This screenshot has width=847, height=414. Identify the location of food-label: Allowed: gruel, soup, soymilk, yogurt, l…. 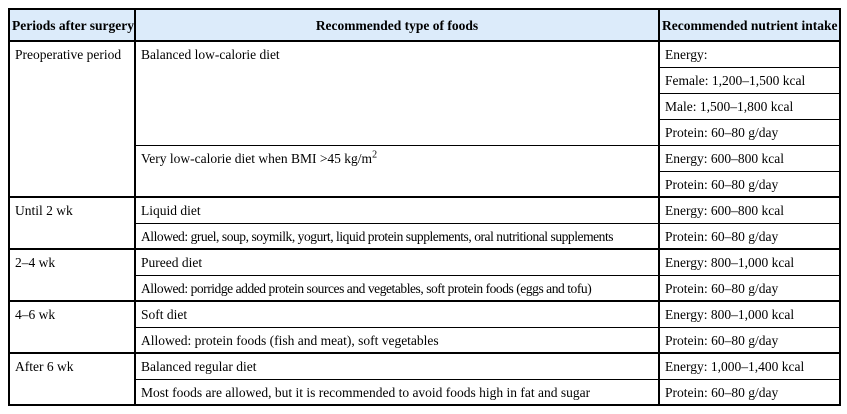
(377, 236).